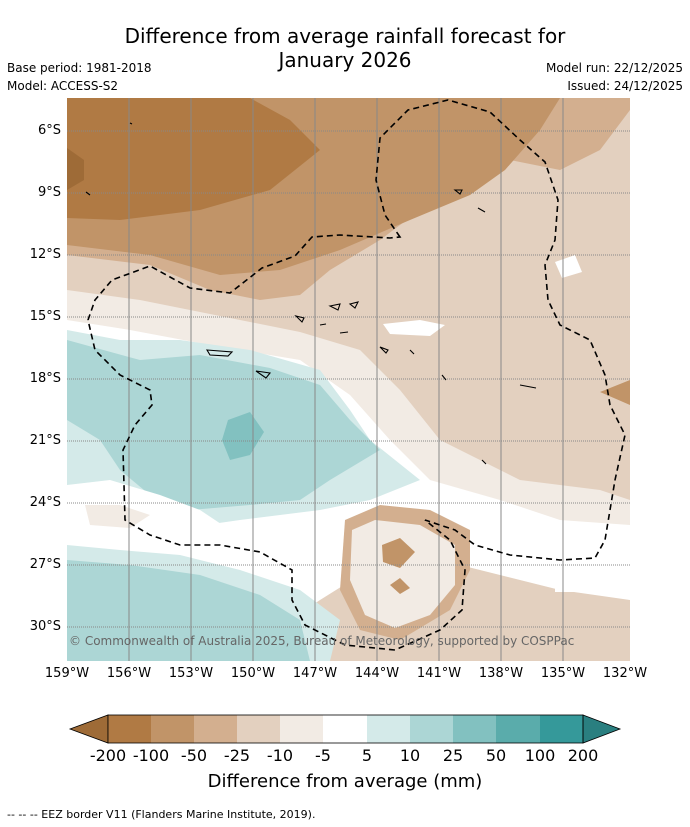  What do you see at coordinates (108, 755) in the screenshot?
I see `legend-tick: -200` at bounding box center [108, 755].